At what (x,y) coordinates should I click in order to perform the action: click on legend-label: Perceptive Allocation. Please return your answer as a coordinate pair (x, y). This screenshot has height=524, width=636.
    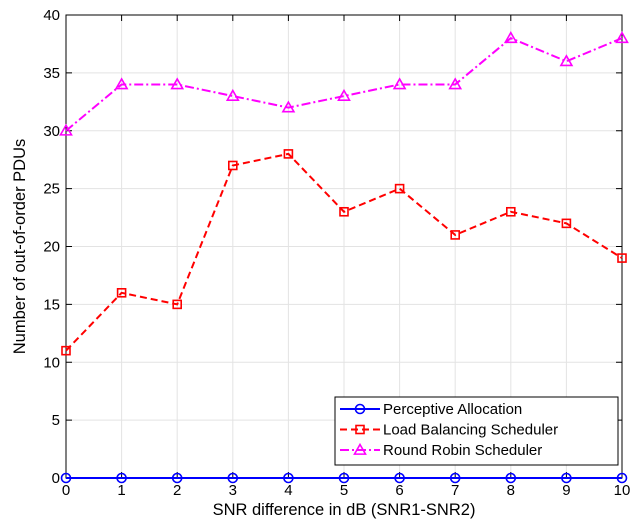
    Looking at the image, I should click on (452, 409).